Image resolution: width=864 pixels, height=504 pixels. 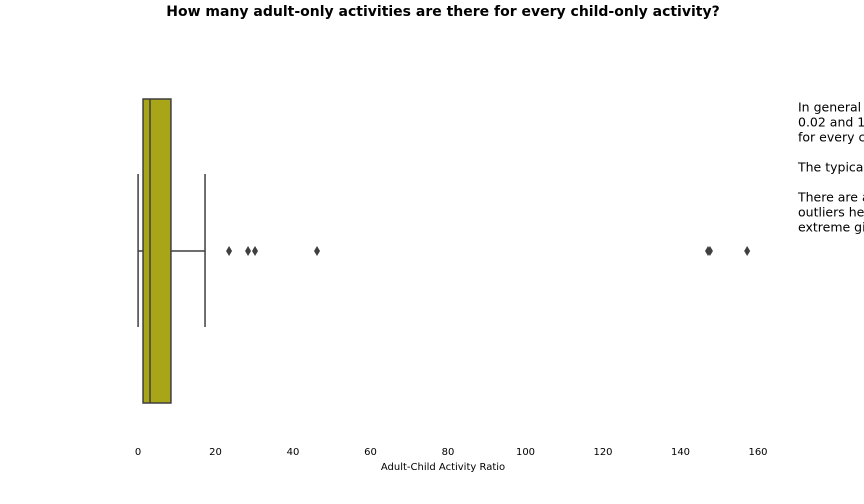 I want to click on x-tick-label: 140, so click(x=680, y=452).